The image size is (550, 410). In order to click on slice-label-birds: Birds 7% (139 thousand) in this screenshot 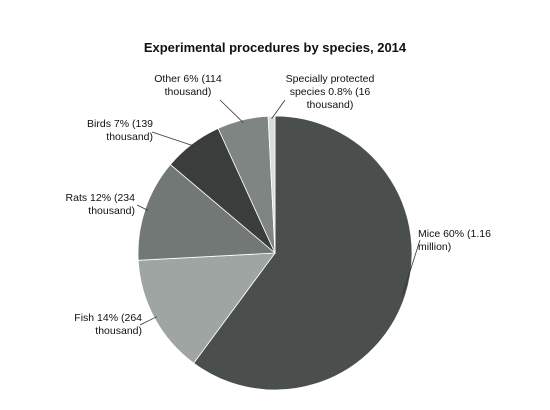, I will do `click(120, 130)`.